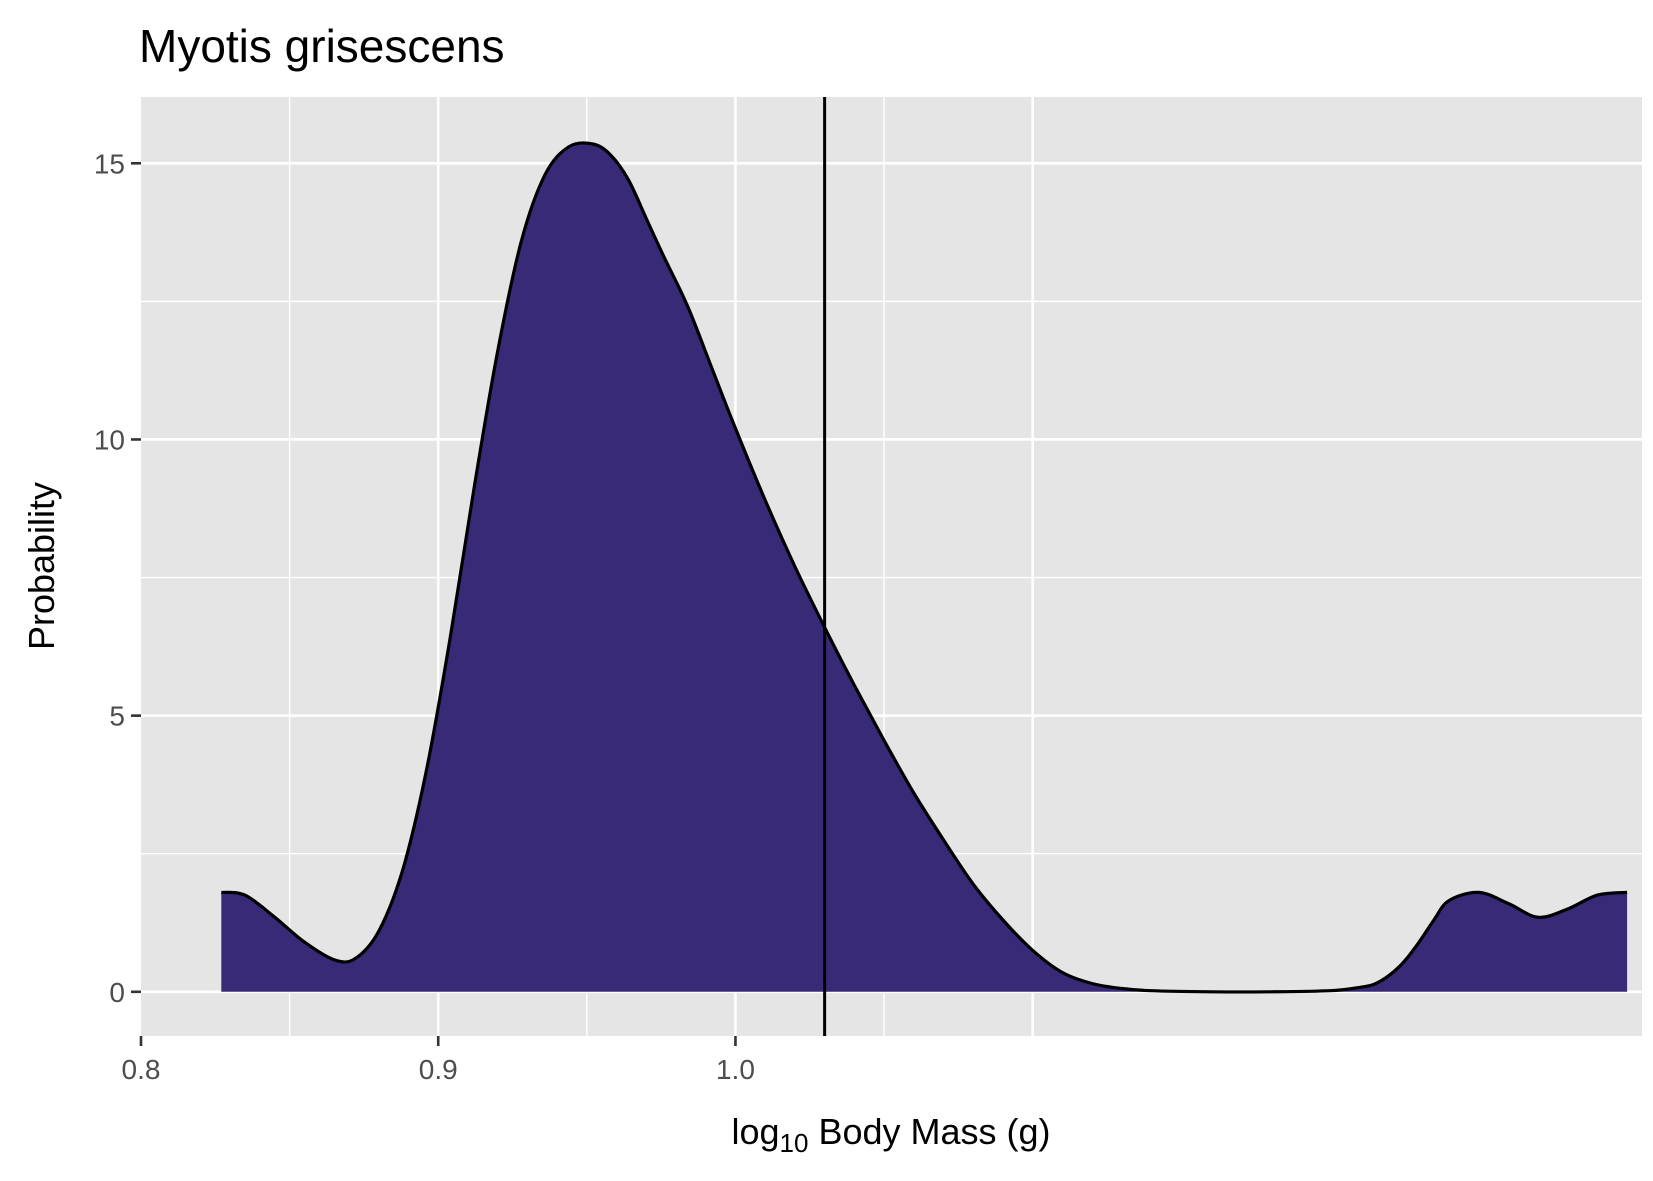 Image resolution: width=1653 pixels, height=1181 pixels. I want to click on y-axis-title: Probability, so click(41, 566).